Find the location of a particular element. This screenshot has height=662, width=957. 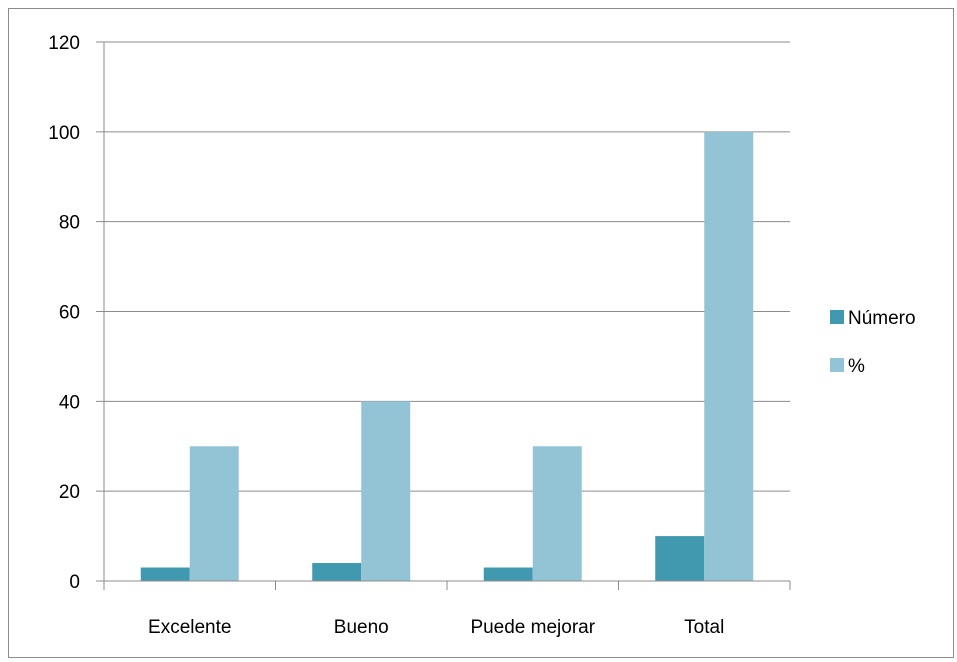

y-tick-label: 60 is located at coordinates (69, 313).